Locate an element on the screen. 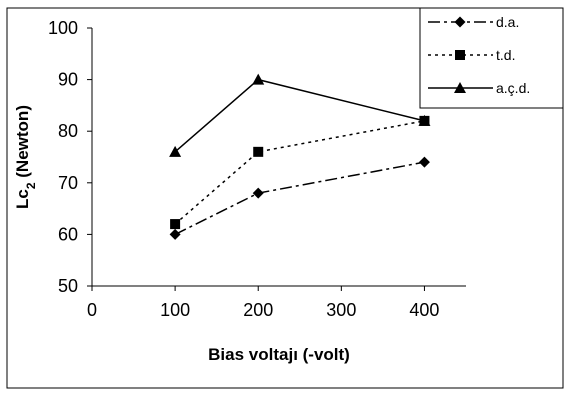 The height and width of the screenshot is (394, 566). y-tick-label: 50 is located at coordinates (68, 286).